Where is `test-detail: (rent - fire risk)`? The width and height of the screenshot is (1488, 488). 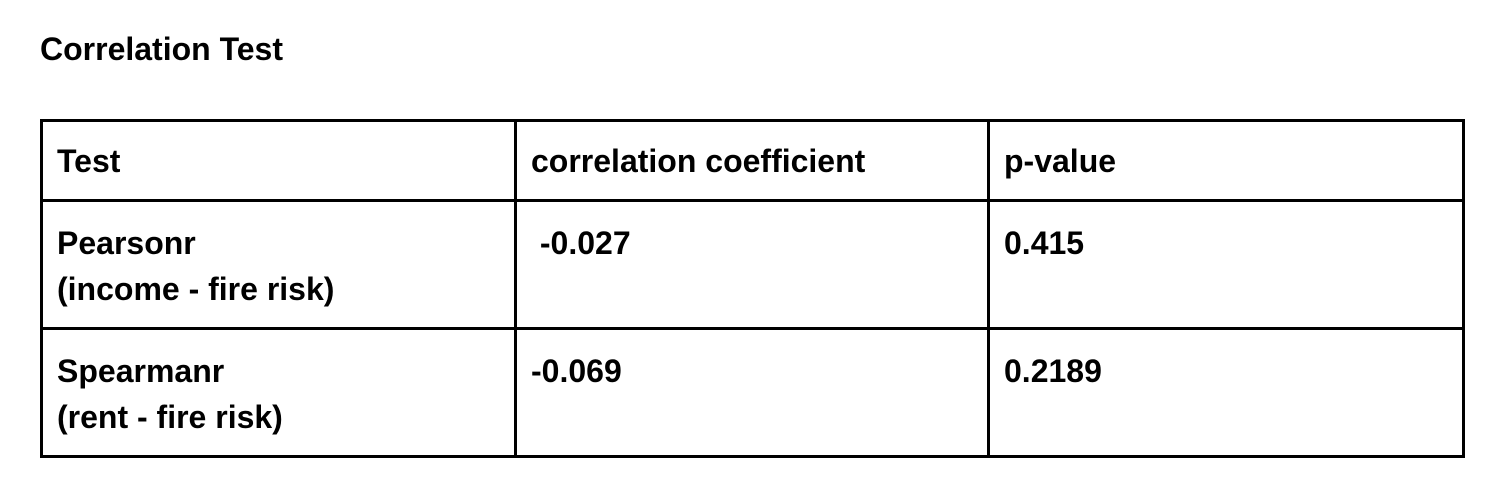 test-detail: (rent - fire risk) is located at coordinates (170, 417).